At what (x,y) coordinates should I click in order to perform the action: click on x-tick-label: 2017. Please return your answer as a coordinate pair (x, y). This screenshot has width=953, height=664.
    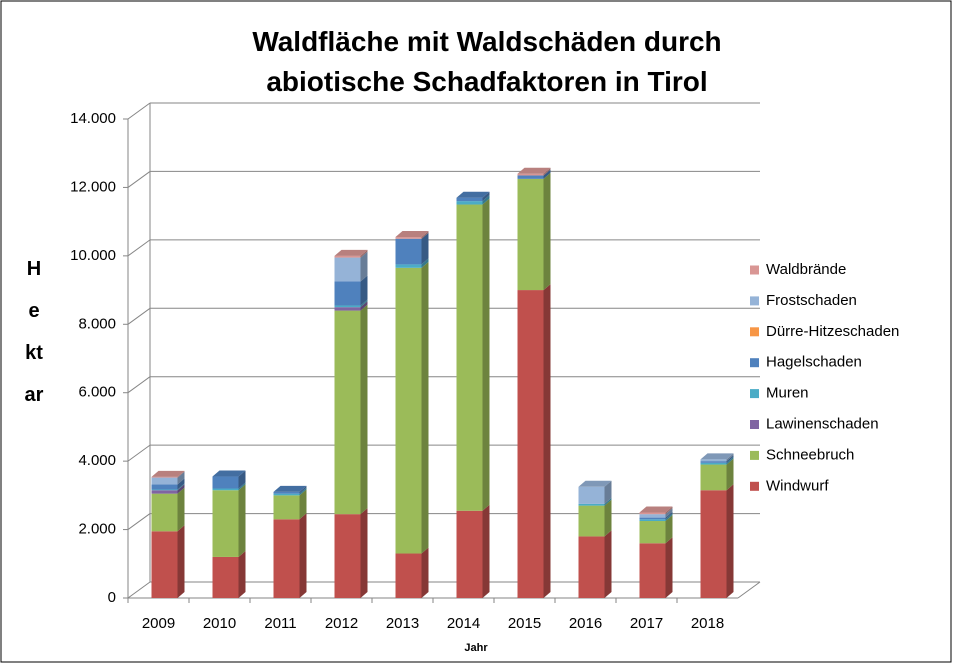
    Looking at the image, I should click on (646, 623).